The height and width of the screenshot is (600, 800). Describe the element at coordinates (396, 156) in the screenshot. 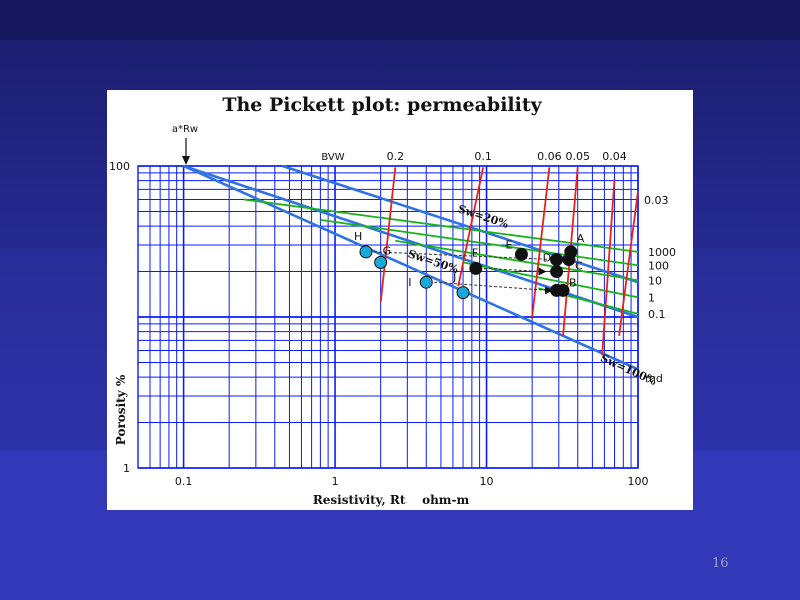

I see `bvw-line-label: 0.2` at that location.